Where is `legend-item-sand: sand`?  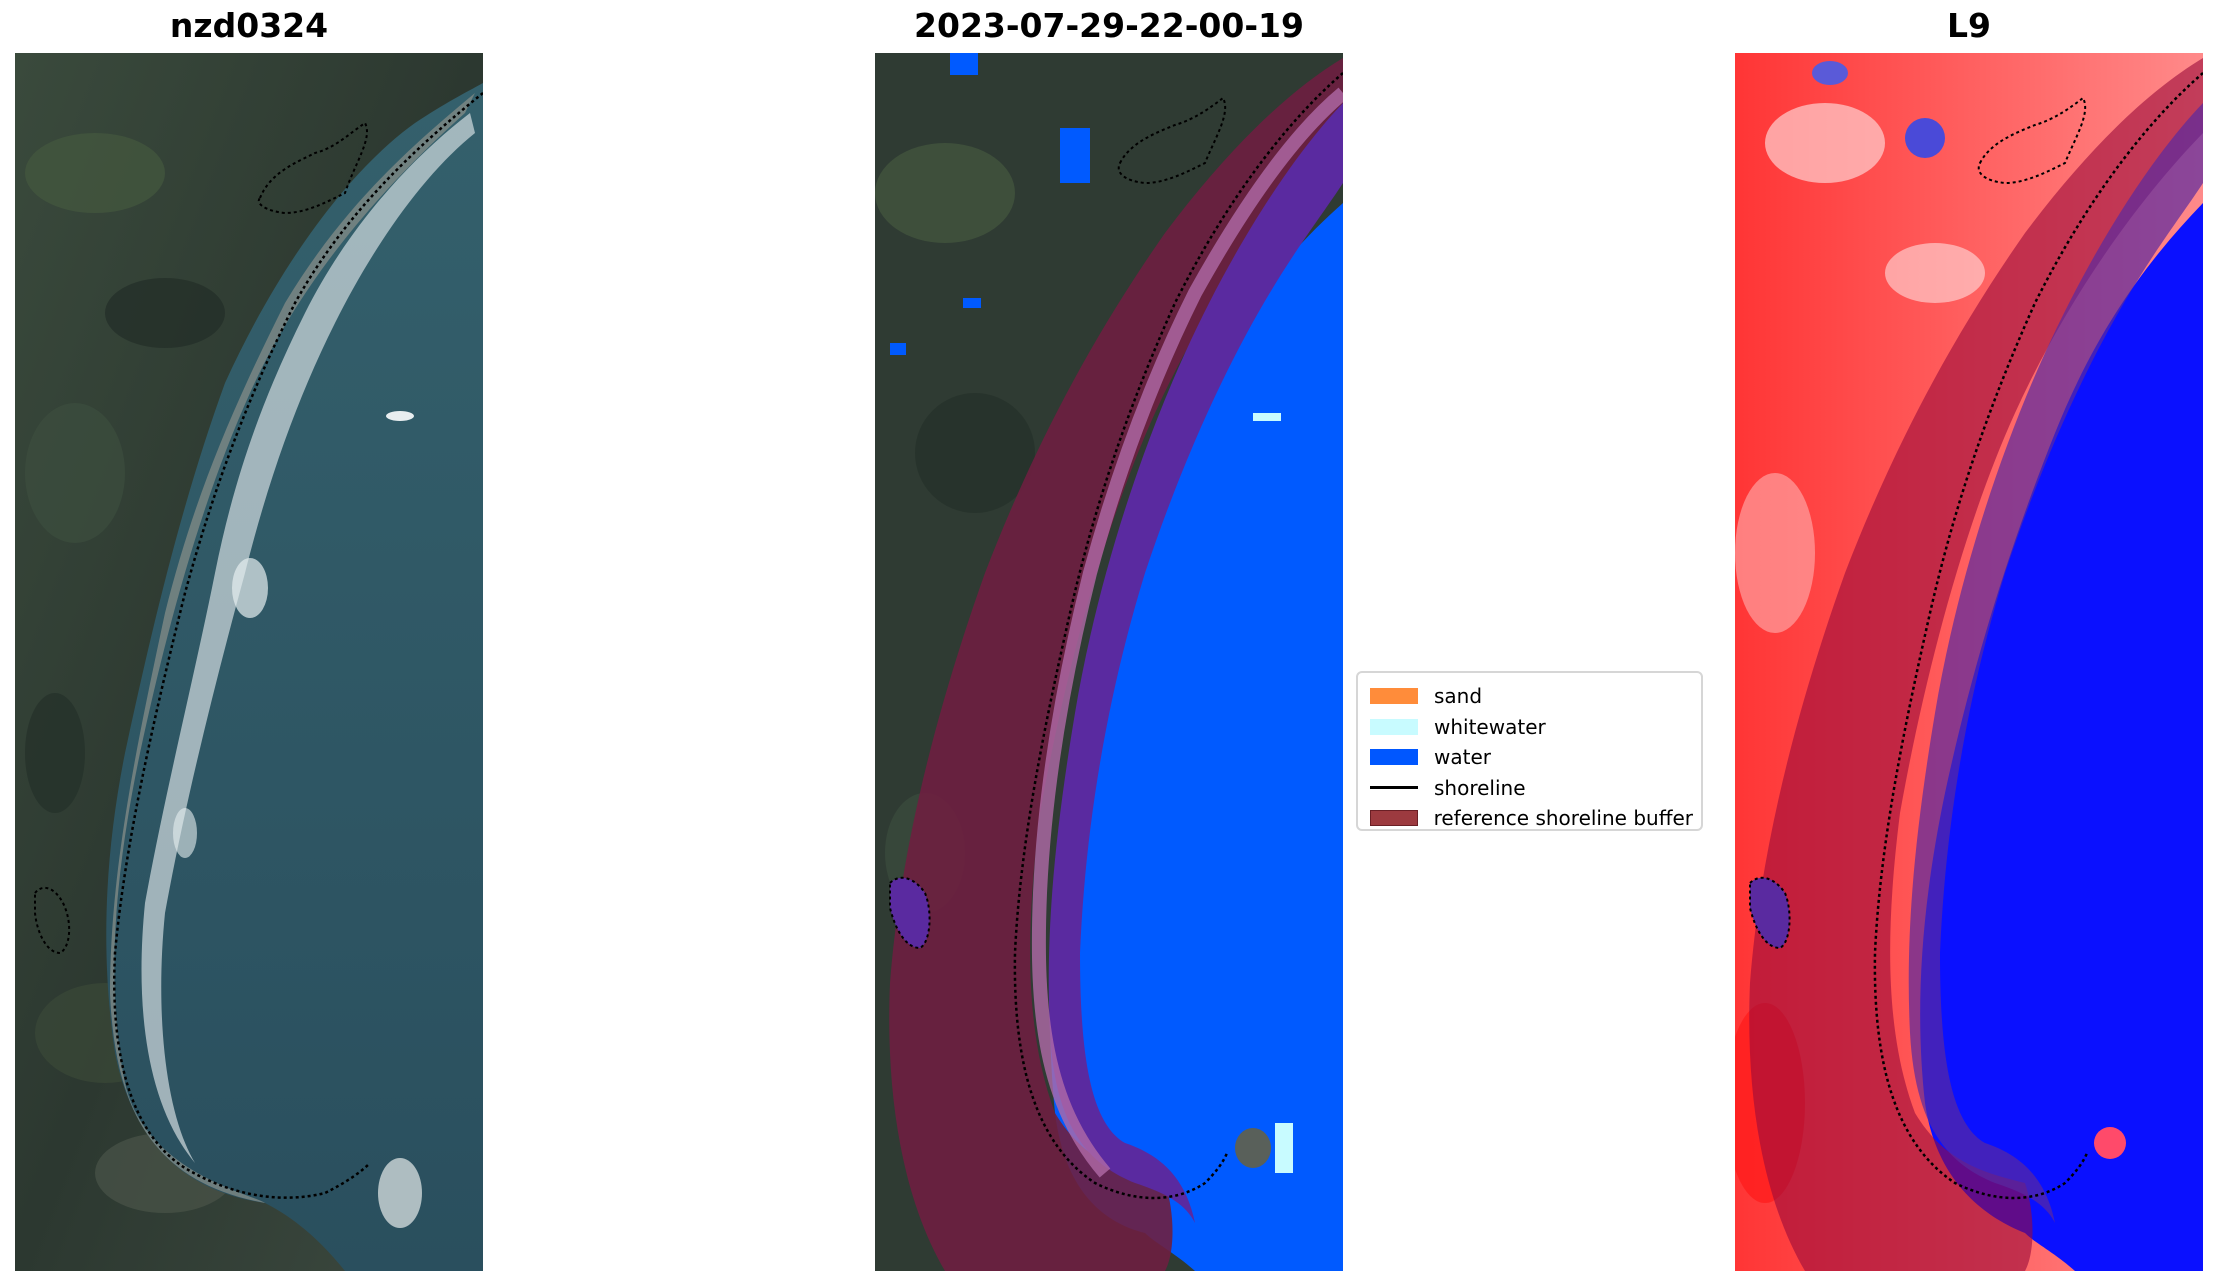 legend-item-sand: sand is located at coordinates (1529, 696).